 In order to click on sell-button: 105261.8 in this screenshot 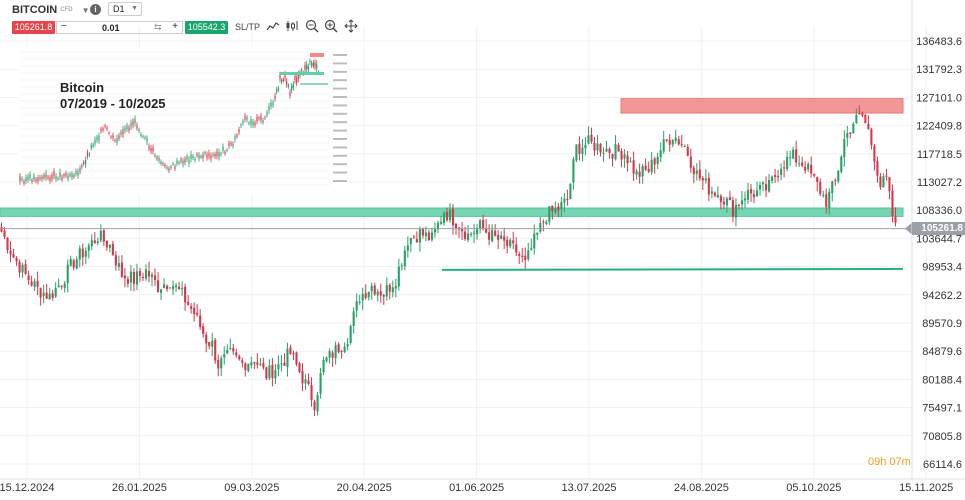, I will do `click(33, 27)`.